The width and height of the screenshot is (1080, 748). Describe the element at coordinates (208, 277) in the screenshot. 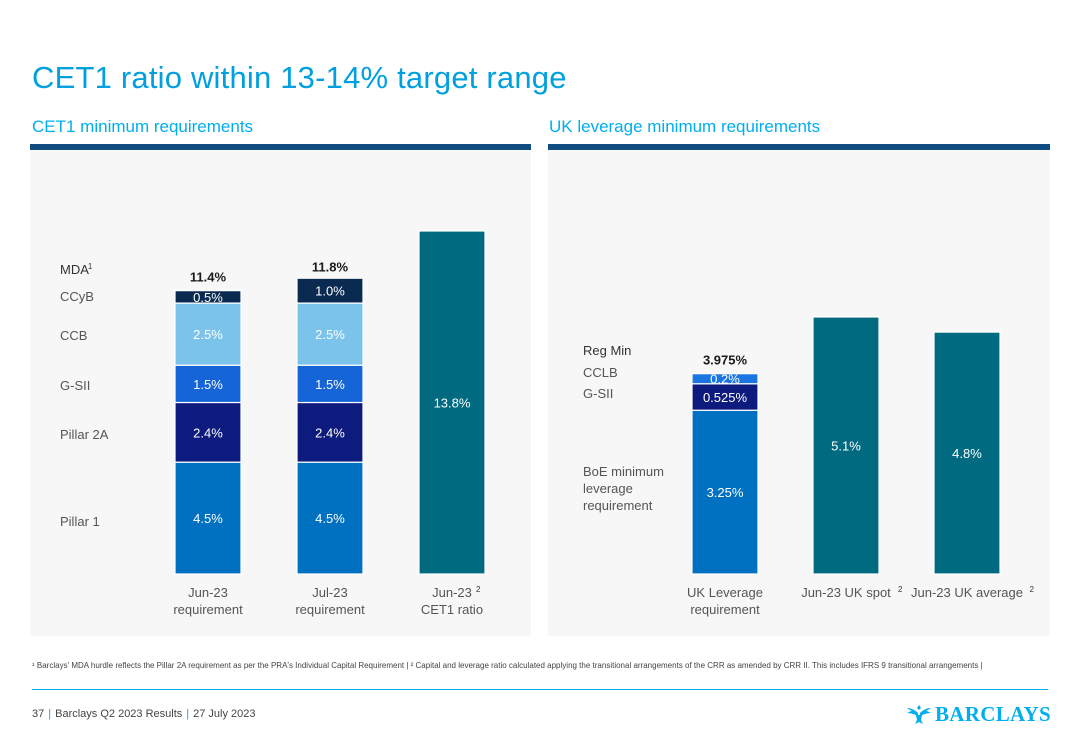

I see `bar-total-label: 11.4%` at that location.